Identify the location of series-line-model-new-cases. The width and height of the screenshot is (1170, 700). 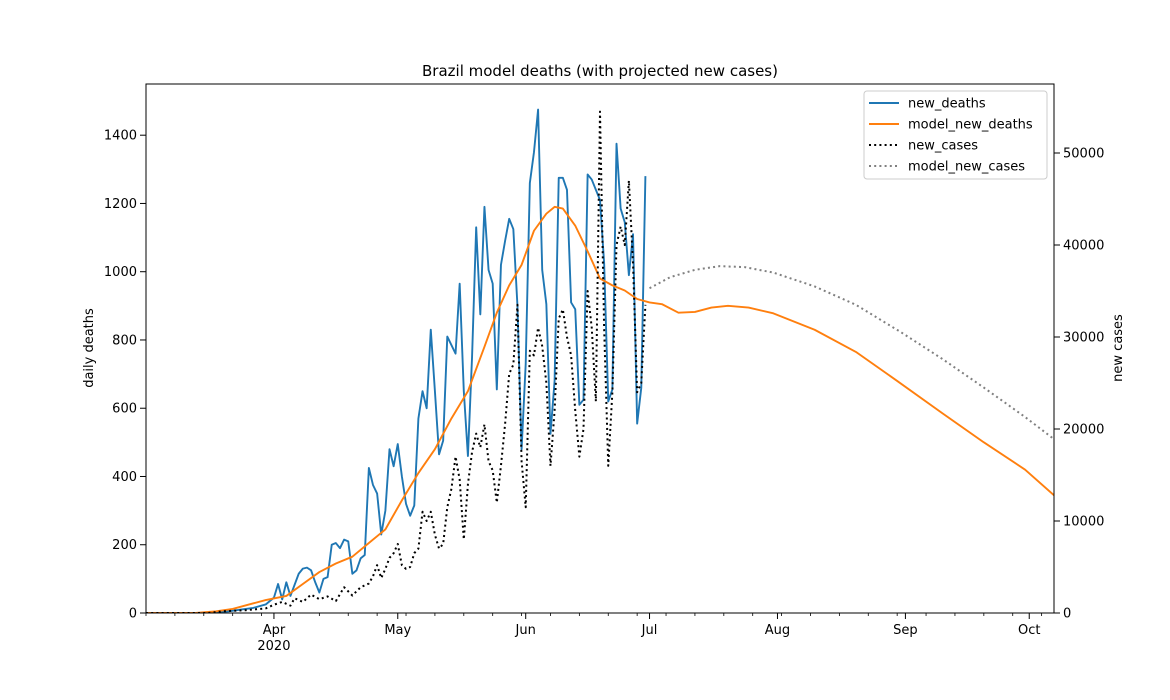
(851, 352).